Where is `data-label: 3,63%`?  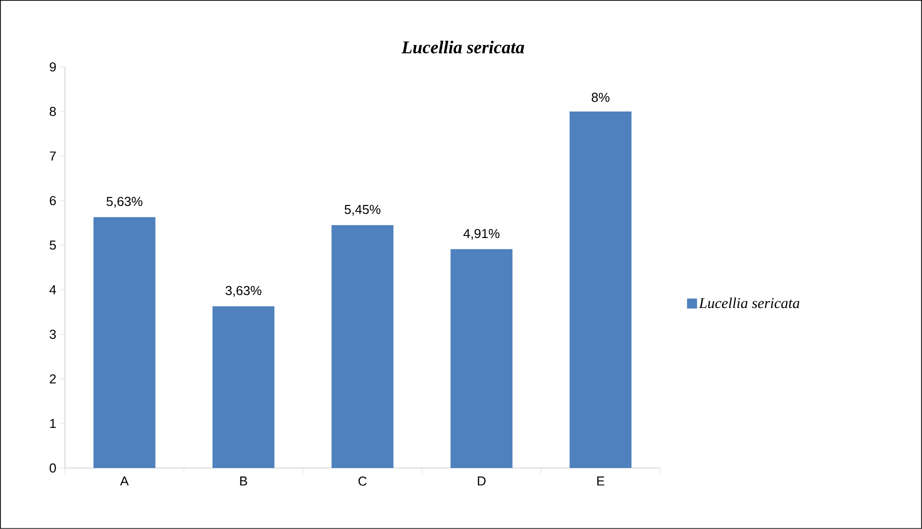 data-label: 3,63% is located at coordinates (244, 291).